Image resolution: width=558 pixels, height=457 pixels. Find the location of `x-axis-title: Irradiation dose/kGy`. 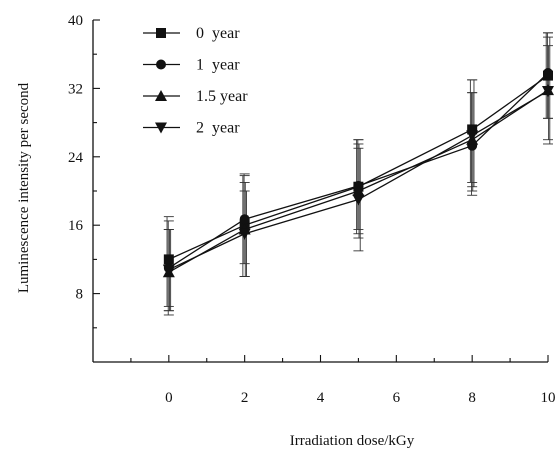

x-axis-title: Irradiation dose/kGy is located at coordinates (352, 441).